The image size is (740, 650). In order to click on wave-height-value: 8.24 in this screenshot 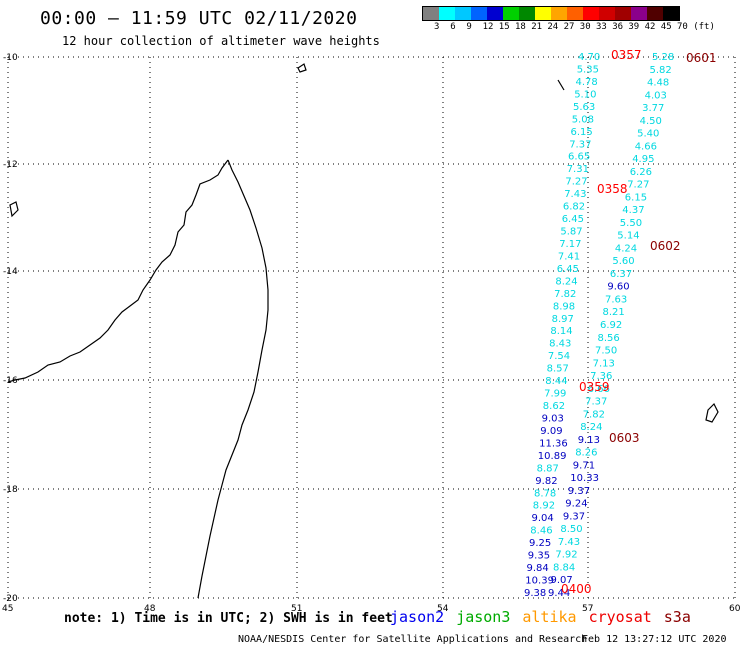, I will do `click(591, 427)`.